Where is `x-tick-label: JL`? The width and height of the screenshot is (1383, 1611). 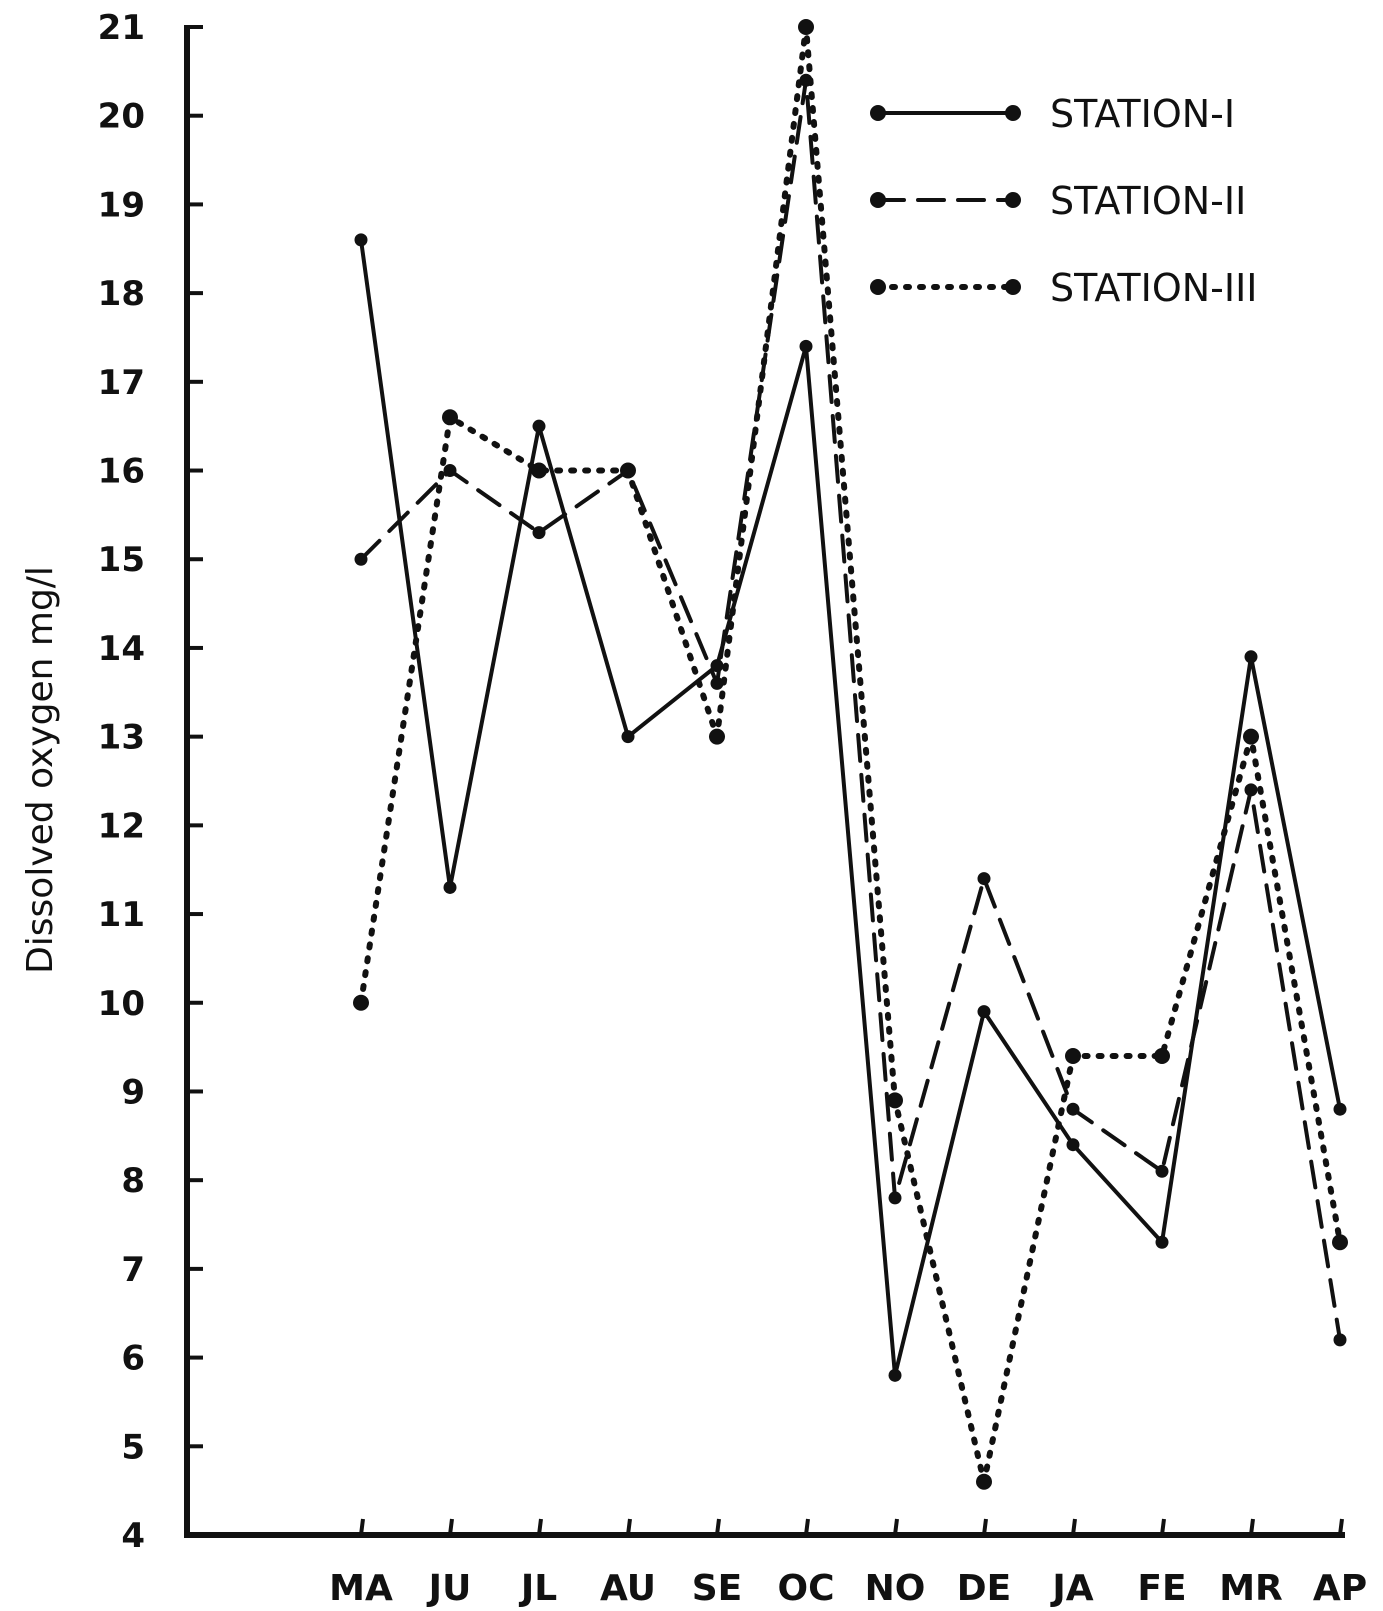 x-tick-label: JL is located at coordinates (537, 1588).